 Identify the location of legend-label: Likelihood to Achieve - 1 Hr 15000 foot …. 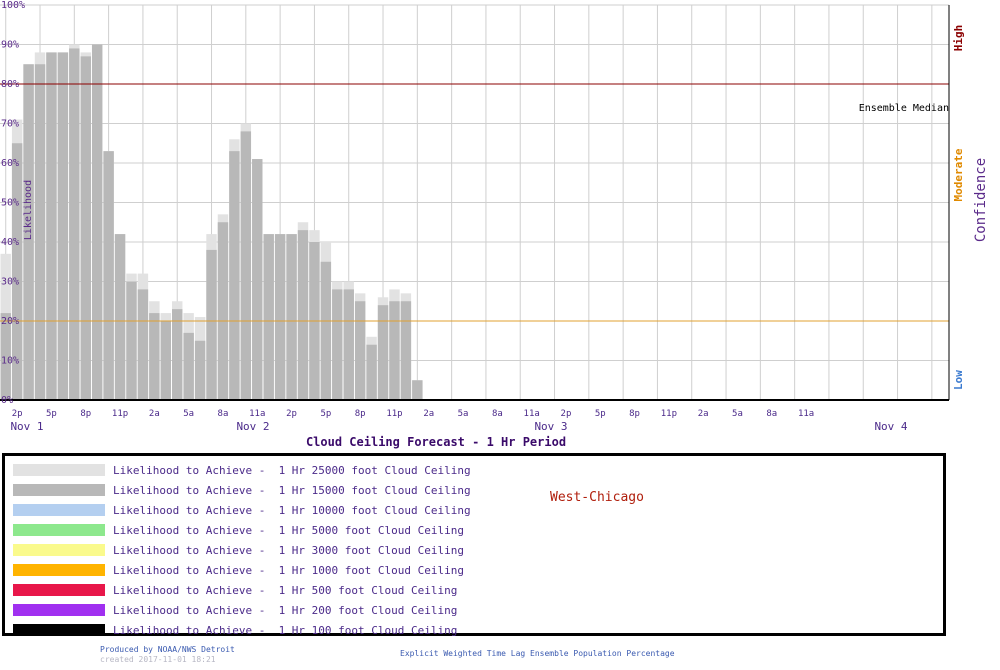
(292, 490).